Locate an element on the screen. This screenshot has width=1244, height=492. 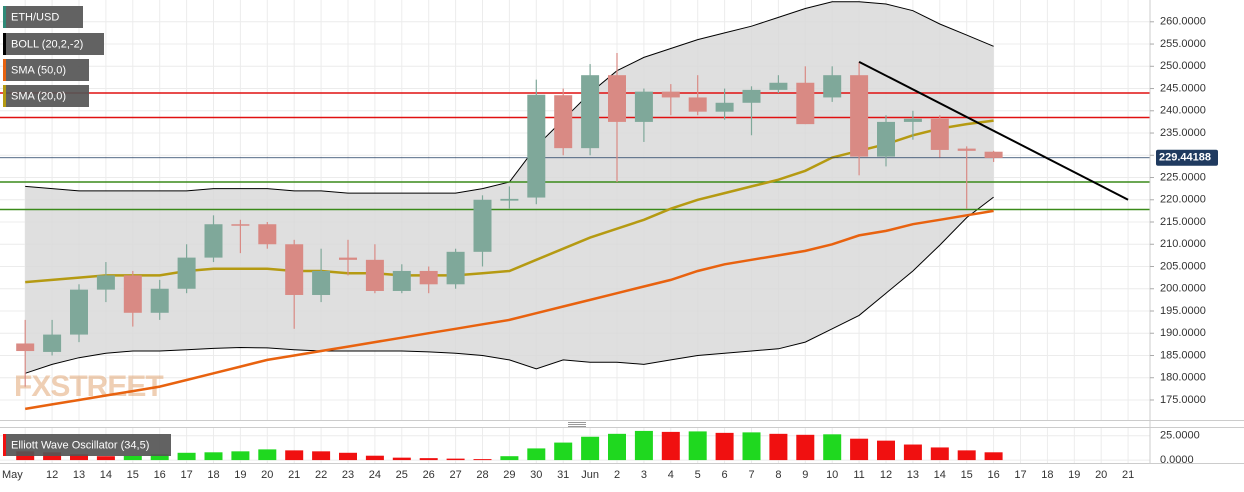
last-price-box is located at coordinates (1187, 157).